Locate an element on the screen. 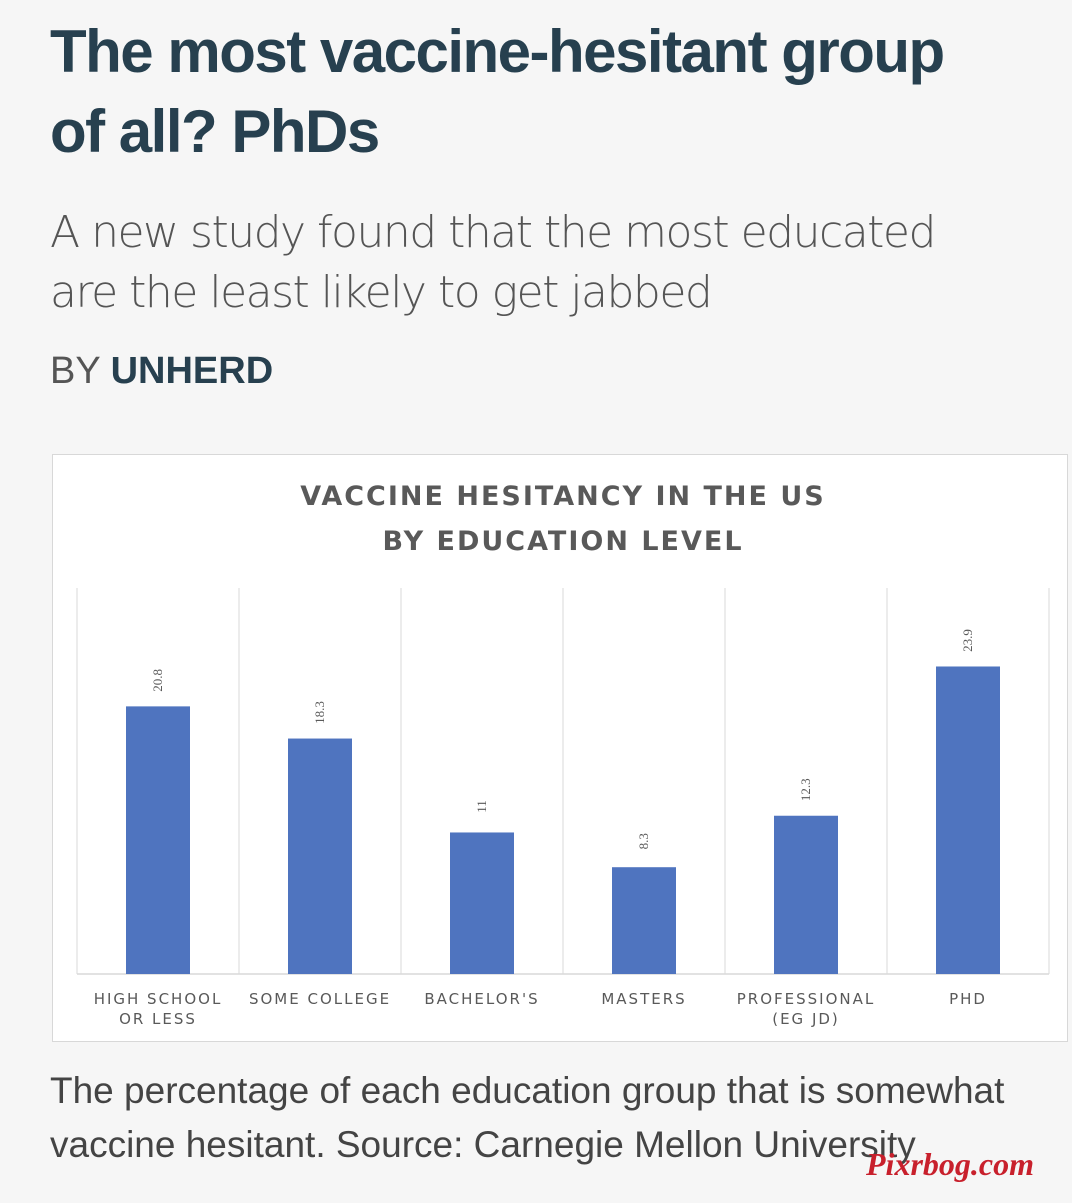  chart-title-line-1: VACCINE HESITANCY IN THE US is located at coordinates (562, 496).